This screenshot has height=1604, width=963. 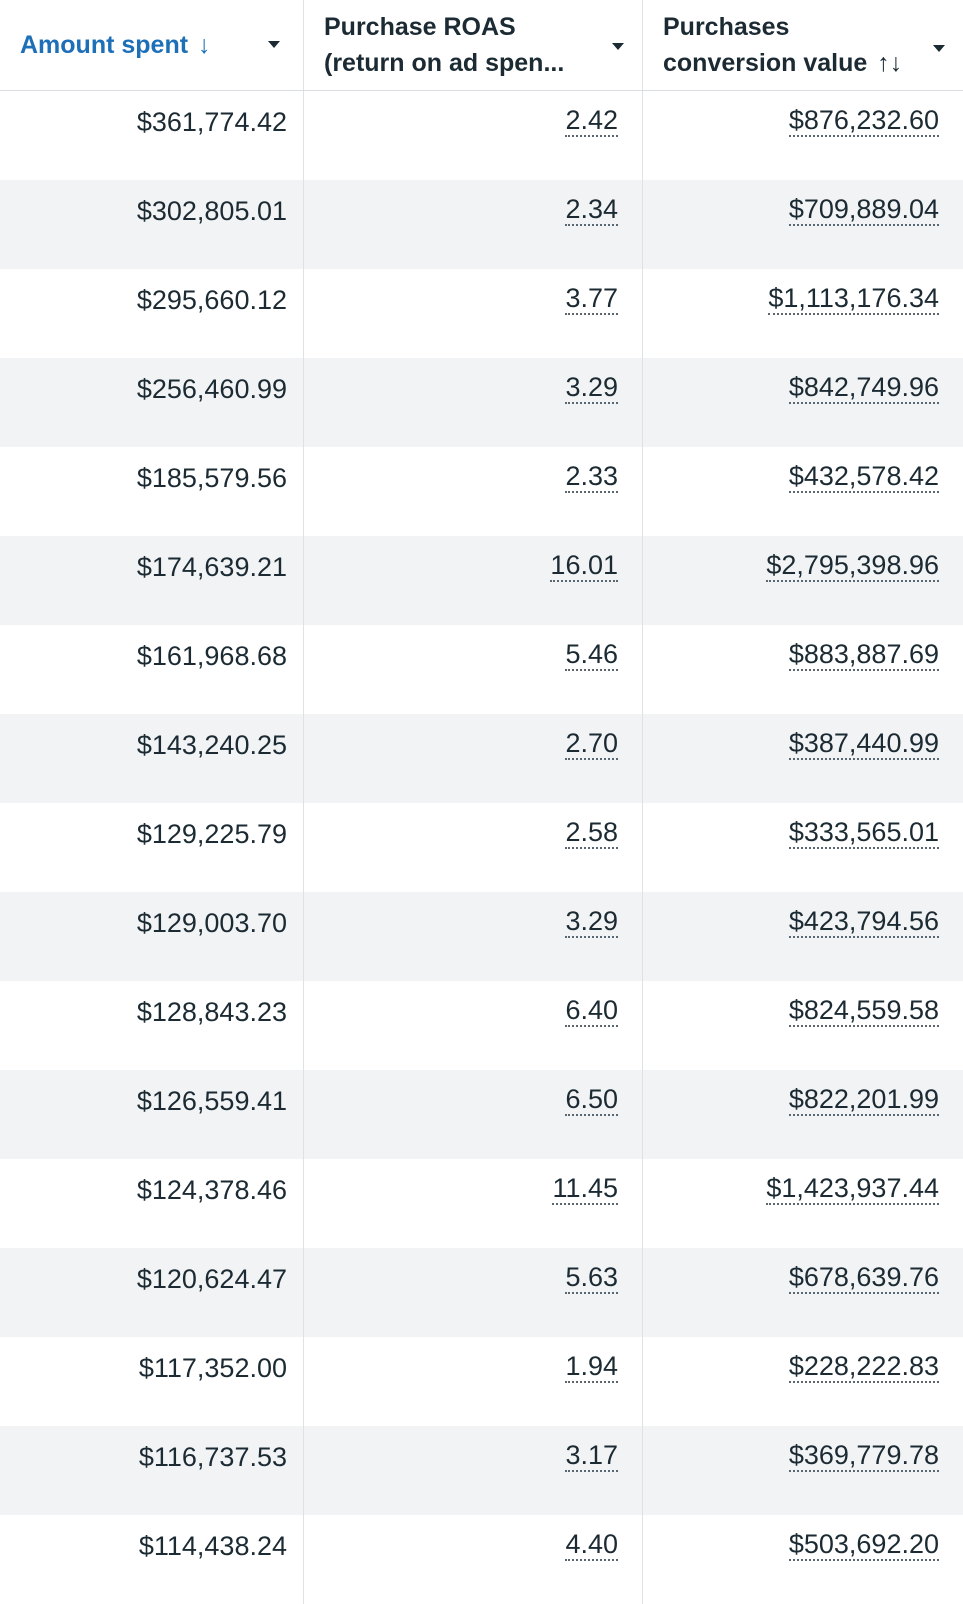 What do you see at coordinates (211, 1101) in the screenshot?
I see `amount-spent-value: $126,559.41` at bounding box center [211, 1101].